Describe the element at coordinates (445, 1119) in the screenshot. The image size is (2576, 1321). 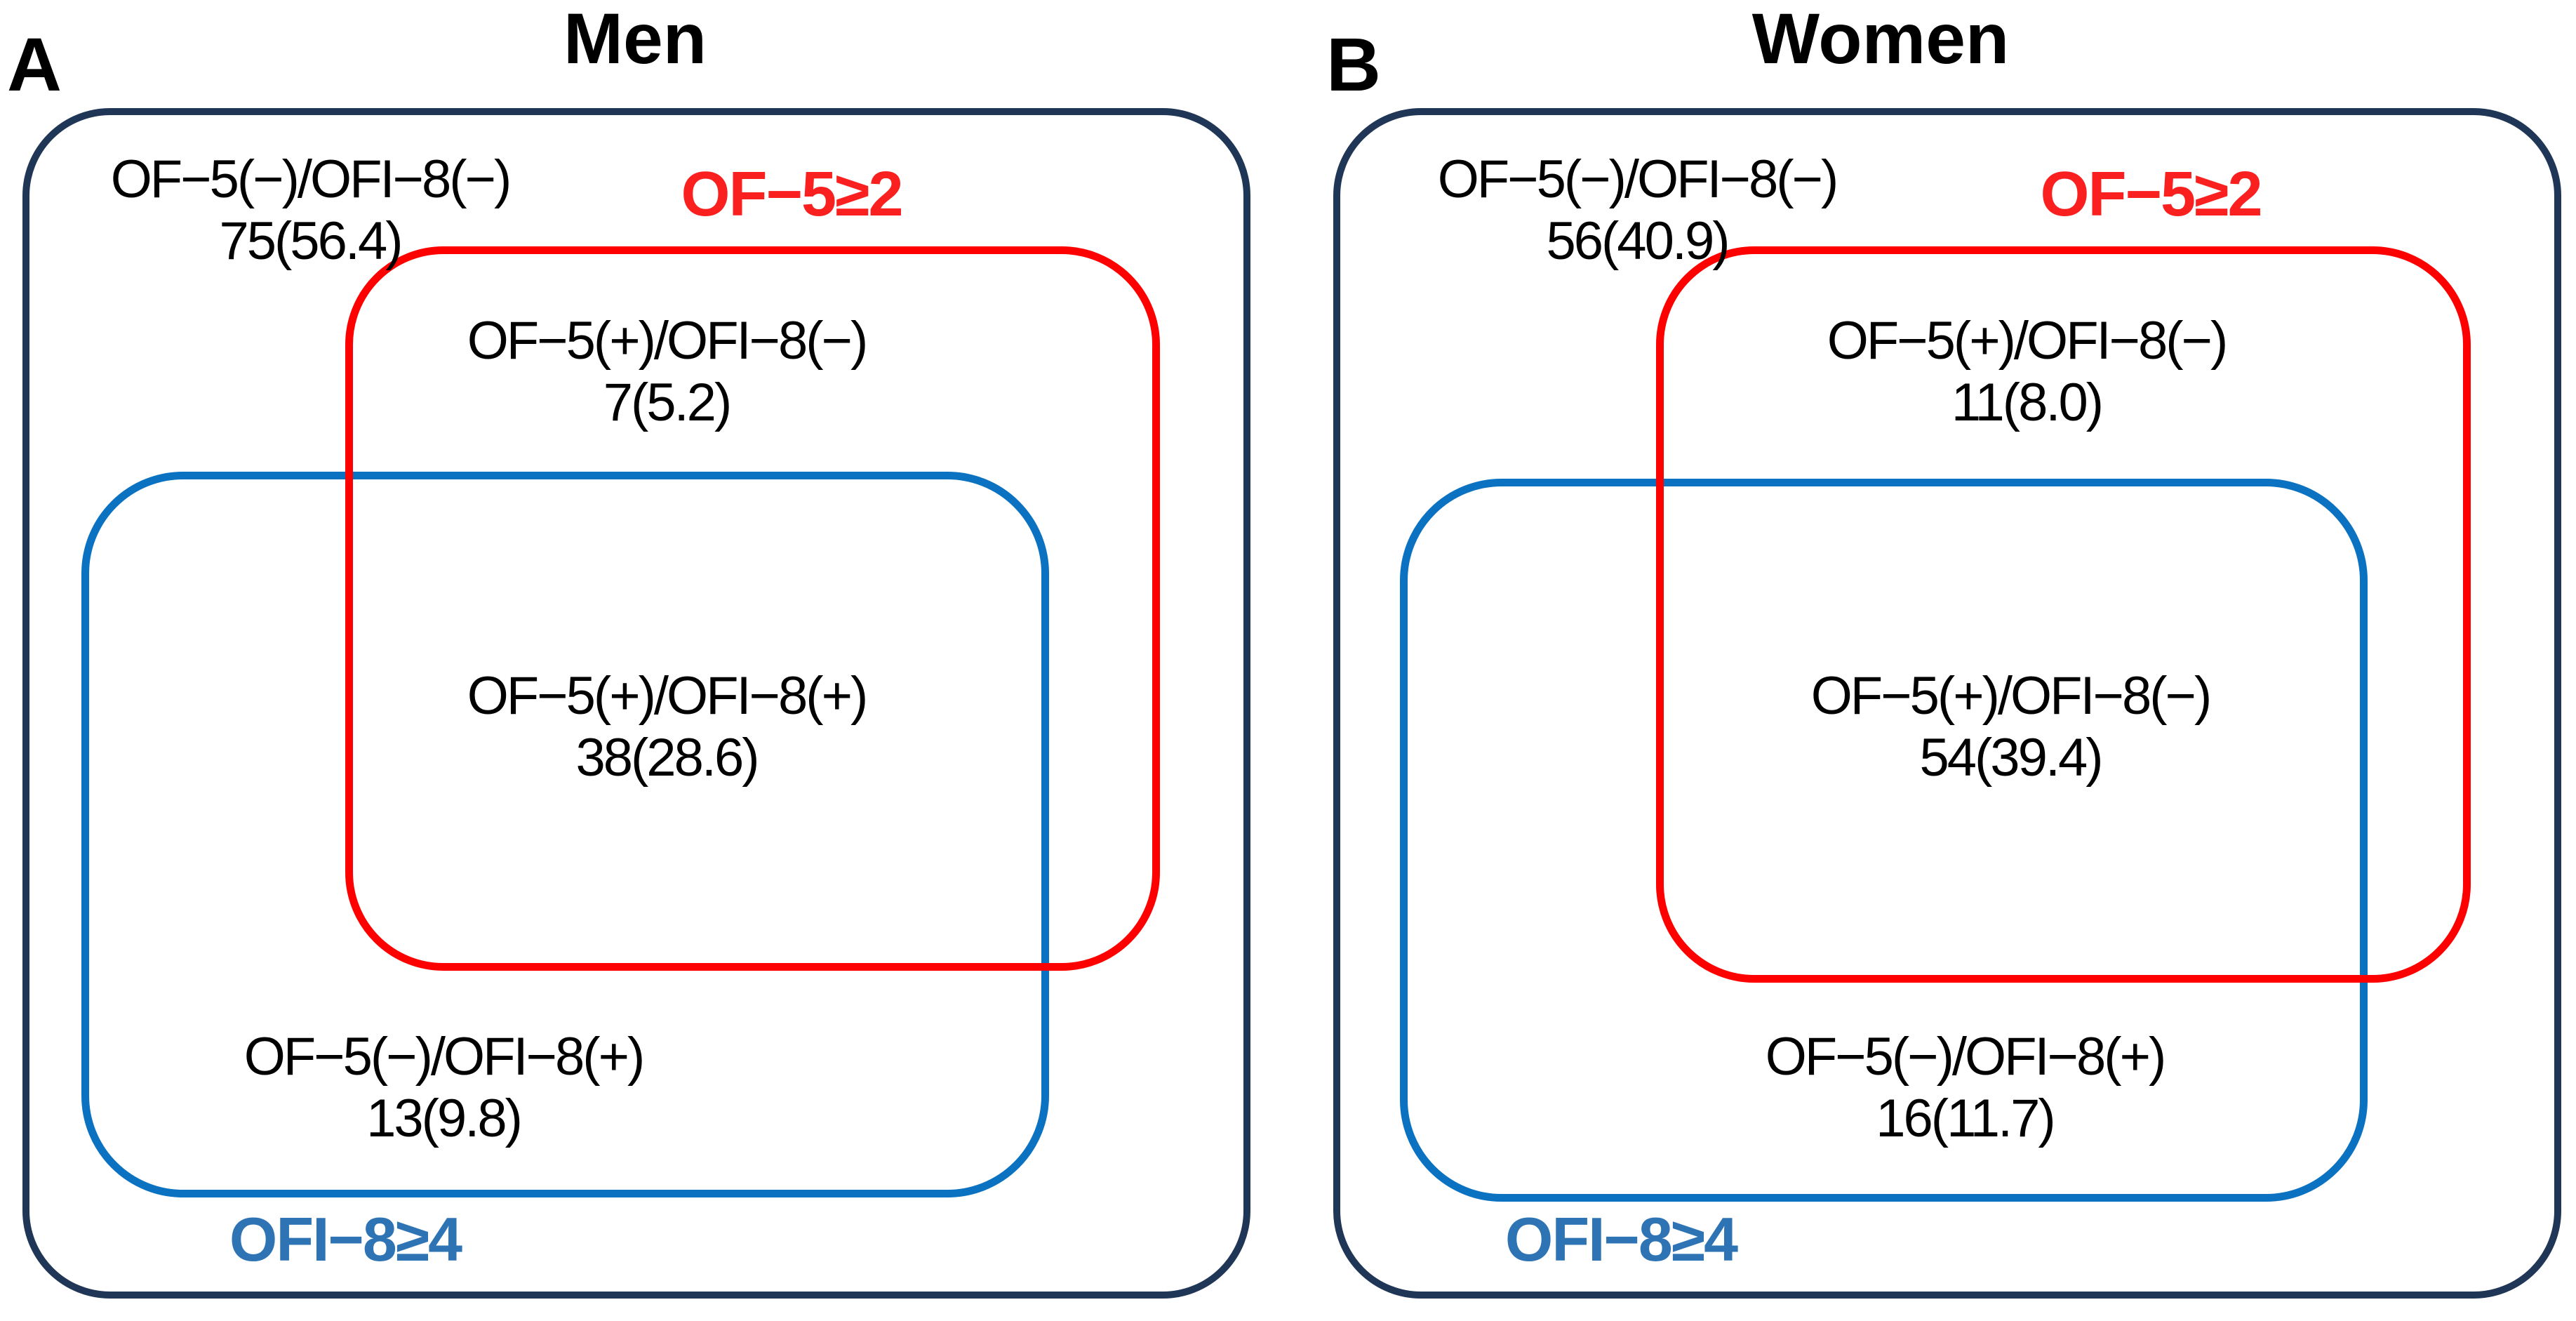
I see `region-ofi8-only-value: 13(9.8)` at that location.